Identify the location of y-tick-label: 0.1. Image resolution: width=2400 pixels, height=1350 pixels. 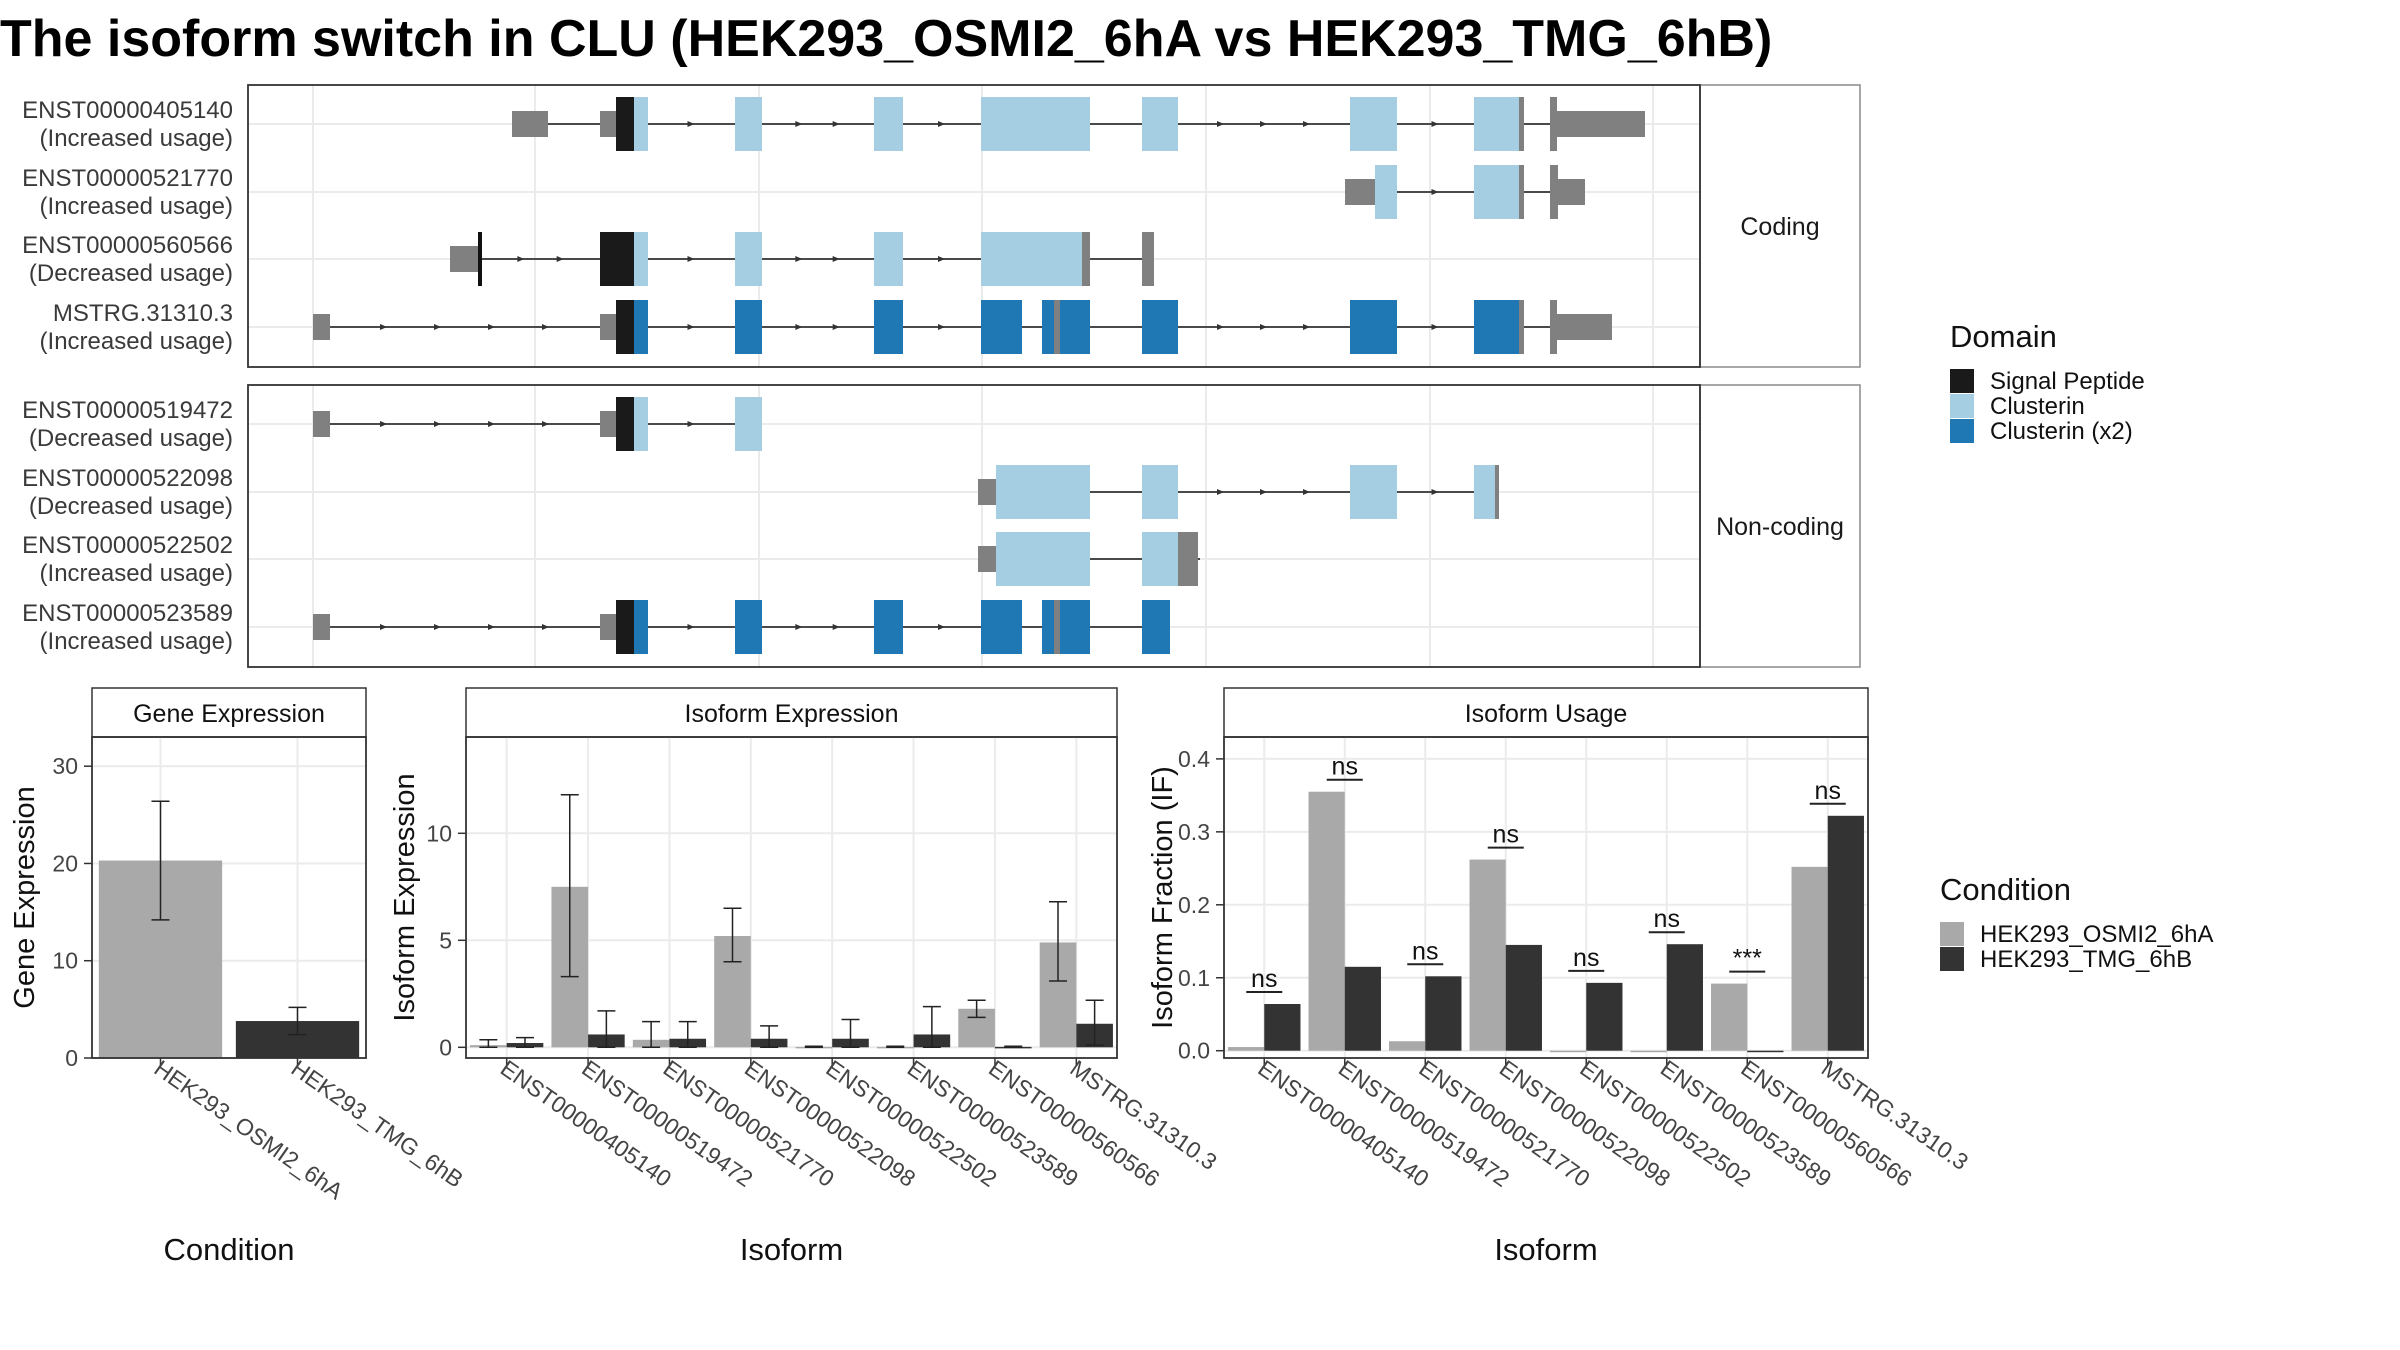
(1194, 978).